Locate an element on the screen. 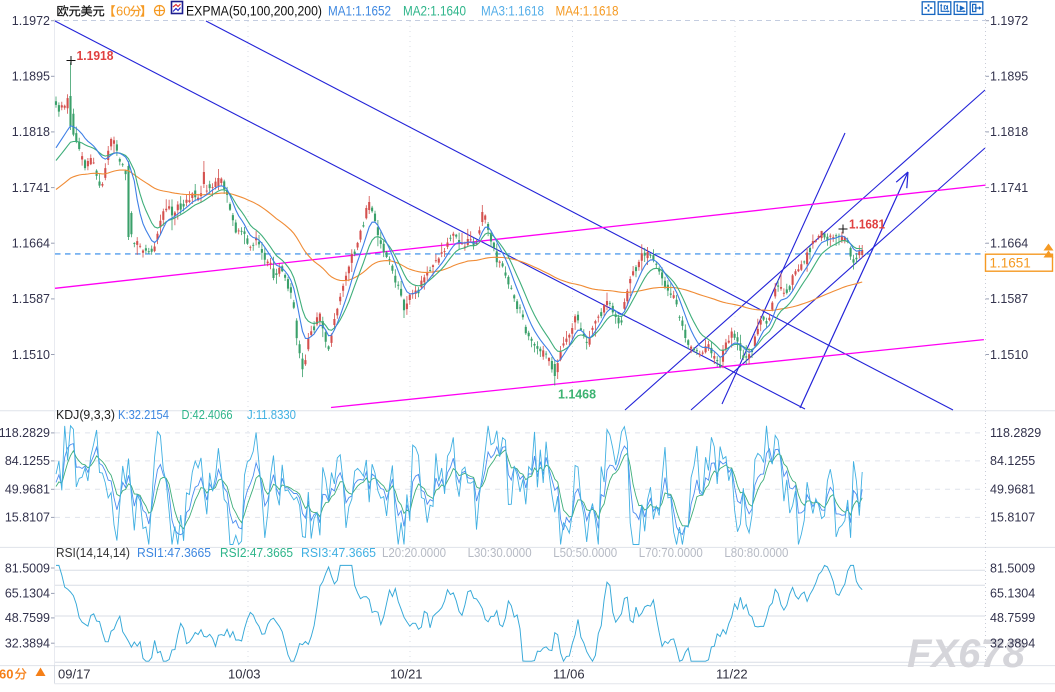 This screenshot has width=1055, height=692. svg-text: RSI3:47.3665 is located at coordinates (338, 553).